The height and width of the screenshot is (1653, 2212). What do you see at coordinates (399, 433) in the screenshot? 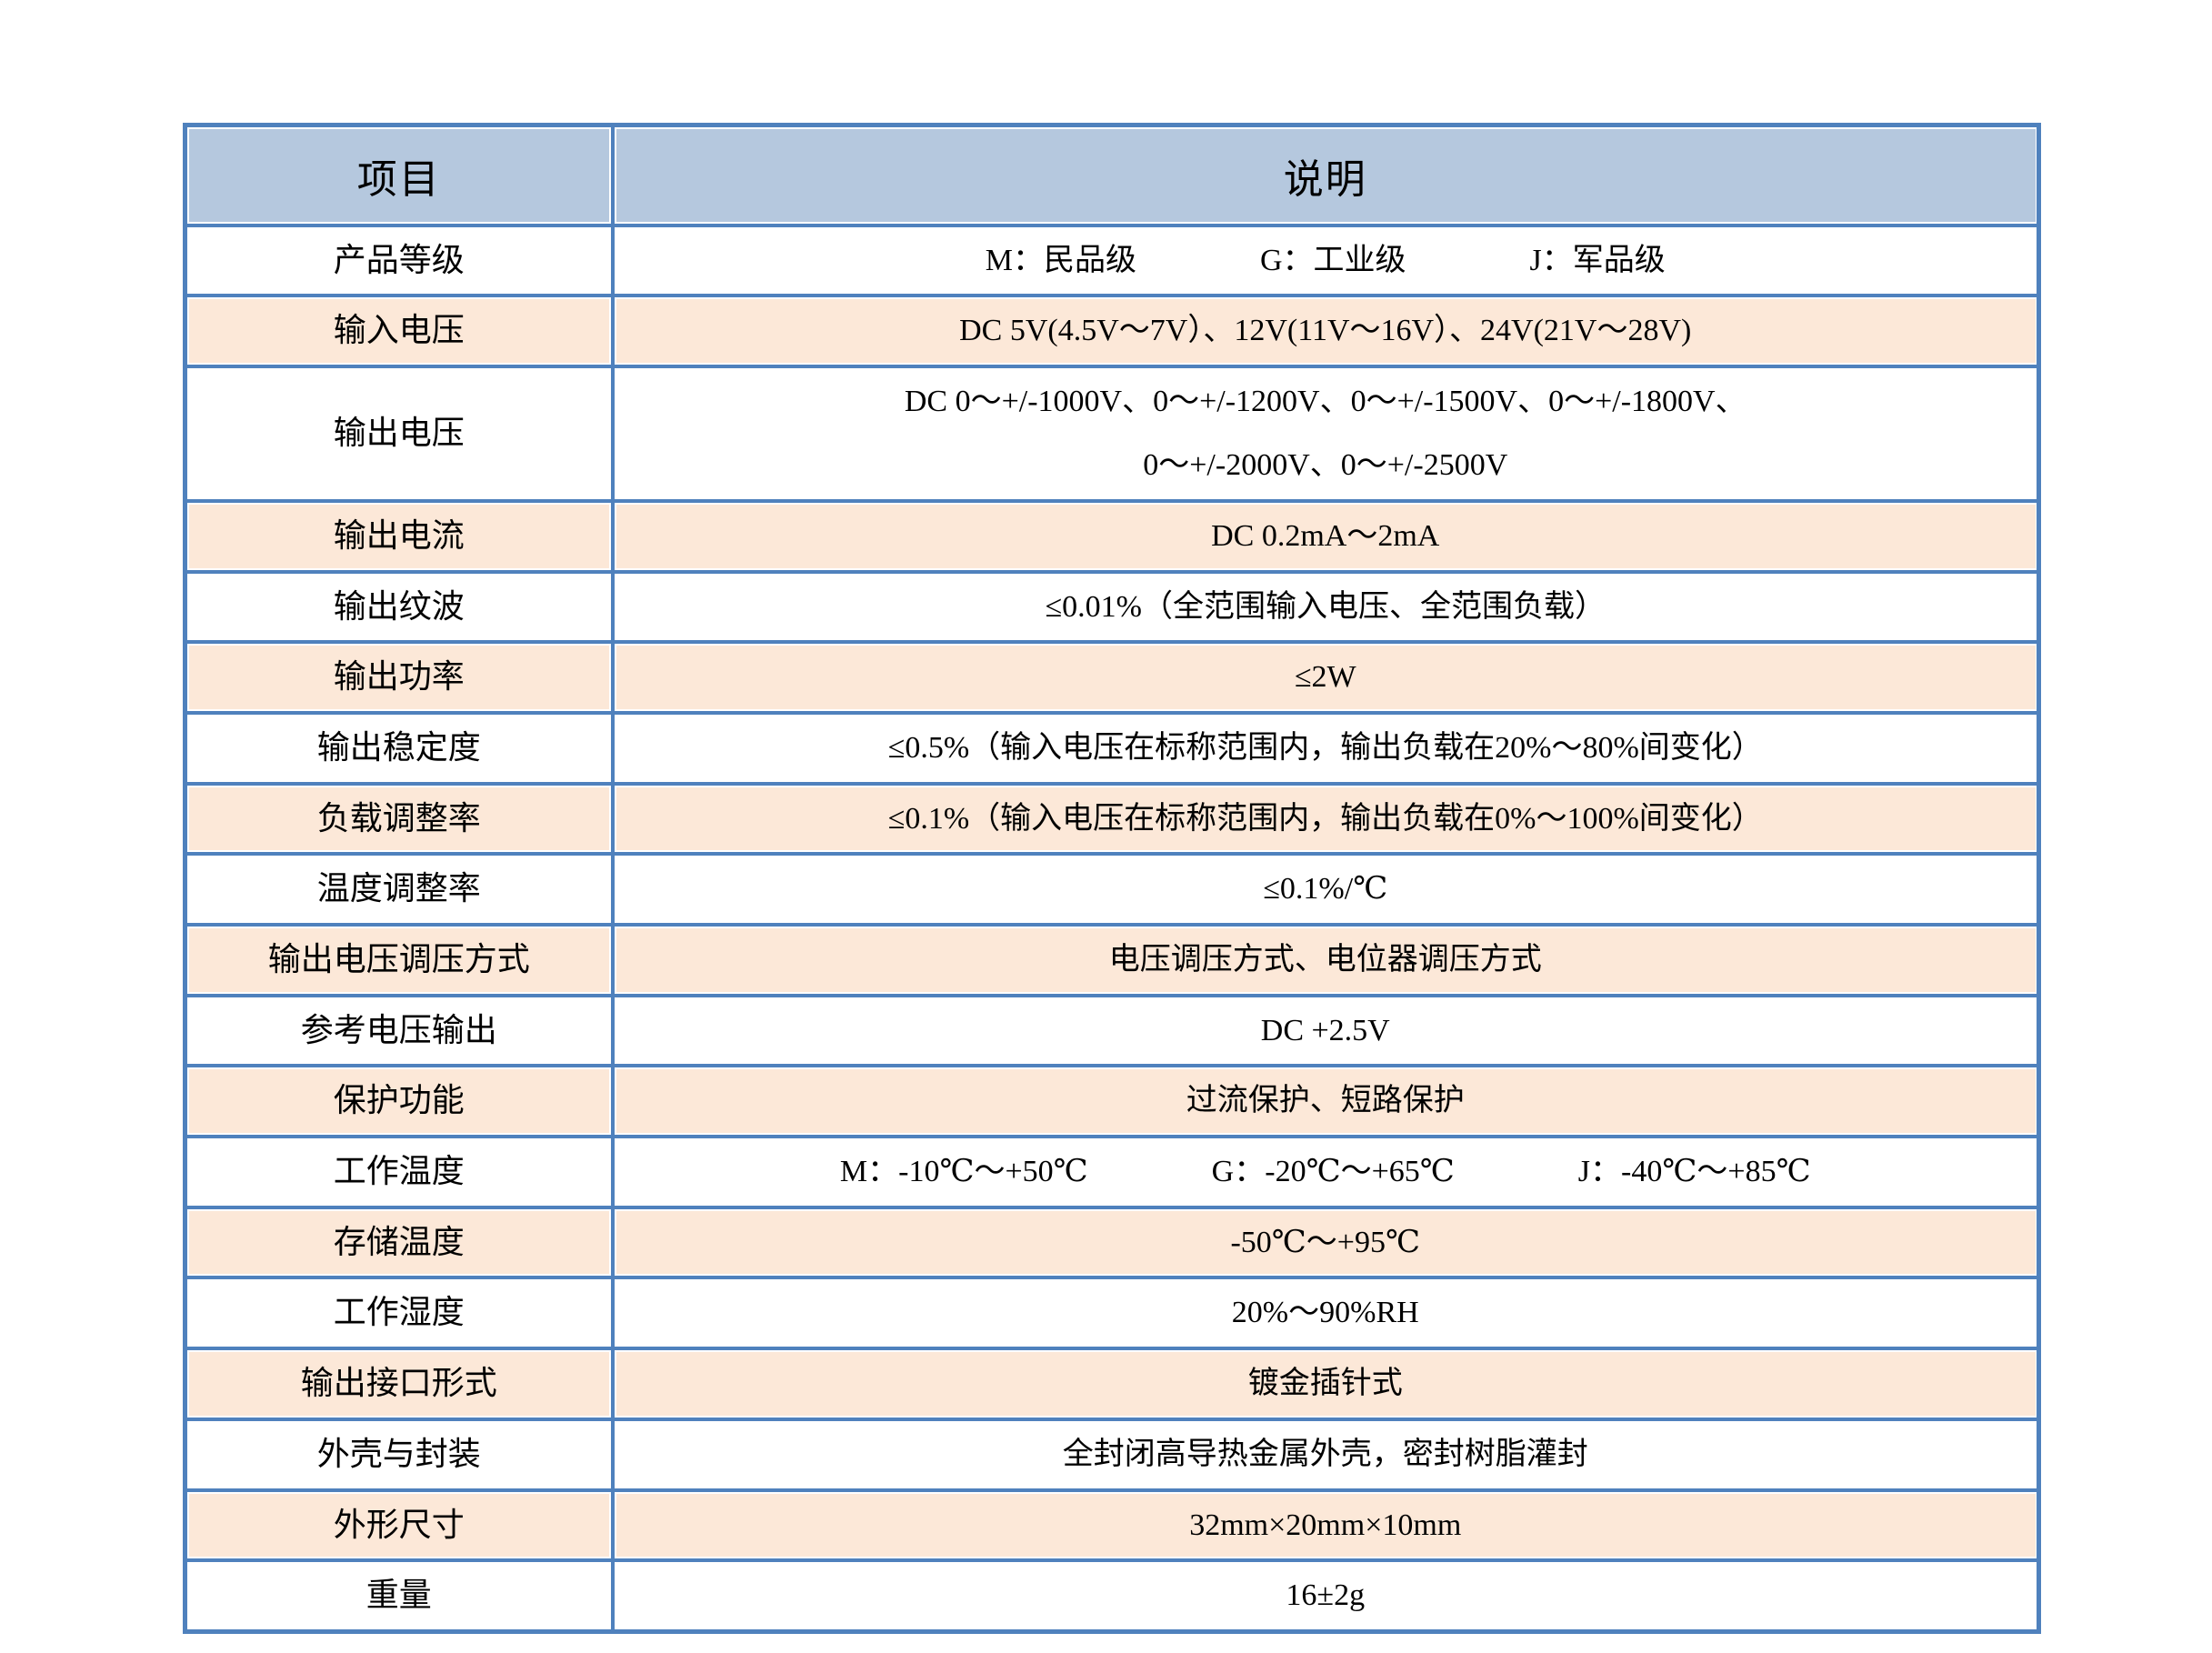
I see `row-label: 输出电压` at bounding box center [399, 433].